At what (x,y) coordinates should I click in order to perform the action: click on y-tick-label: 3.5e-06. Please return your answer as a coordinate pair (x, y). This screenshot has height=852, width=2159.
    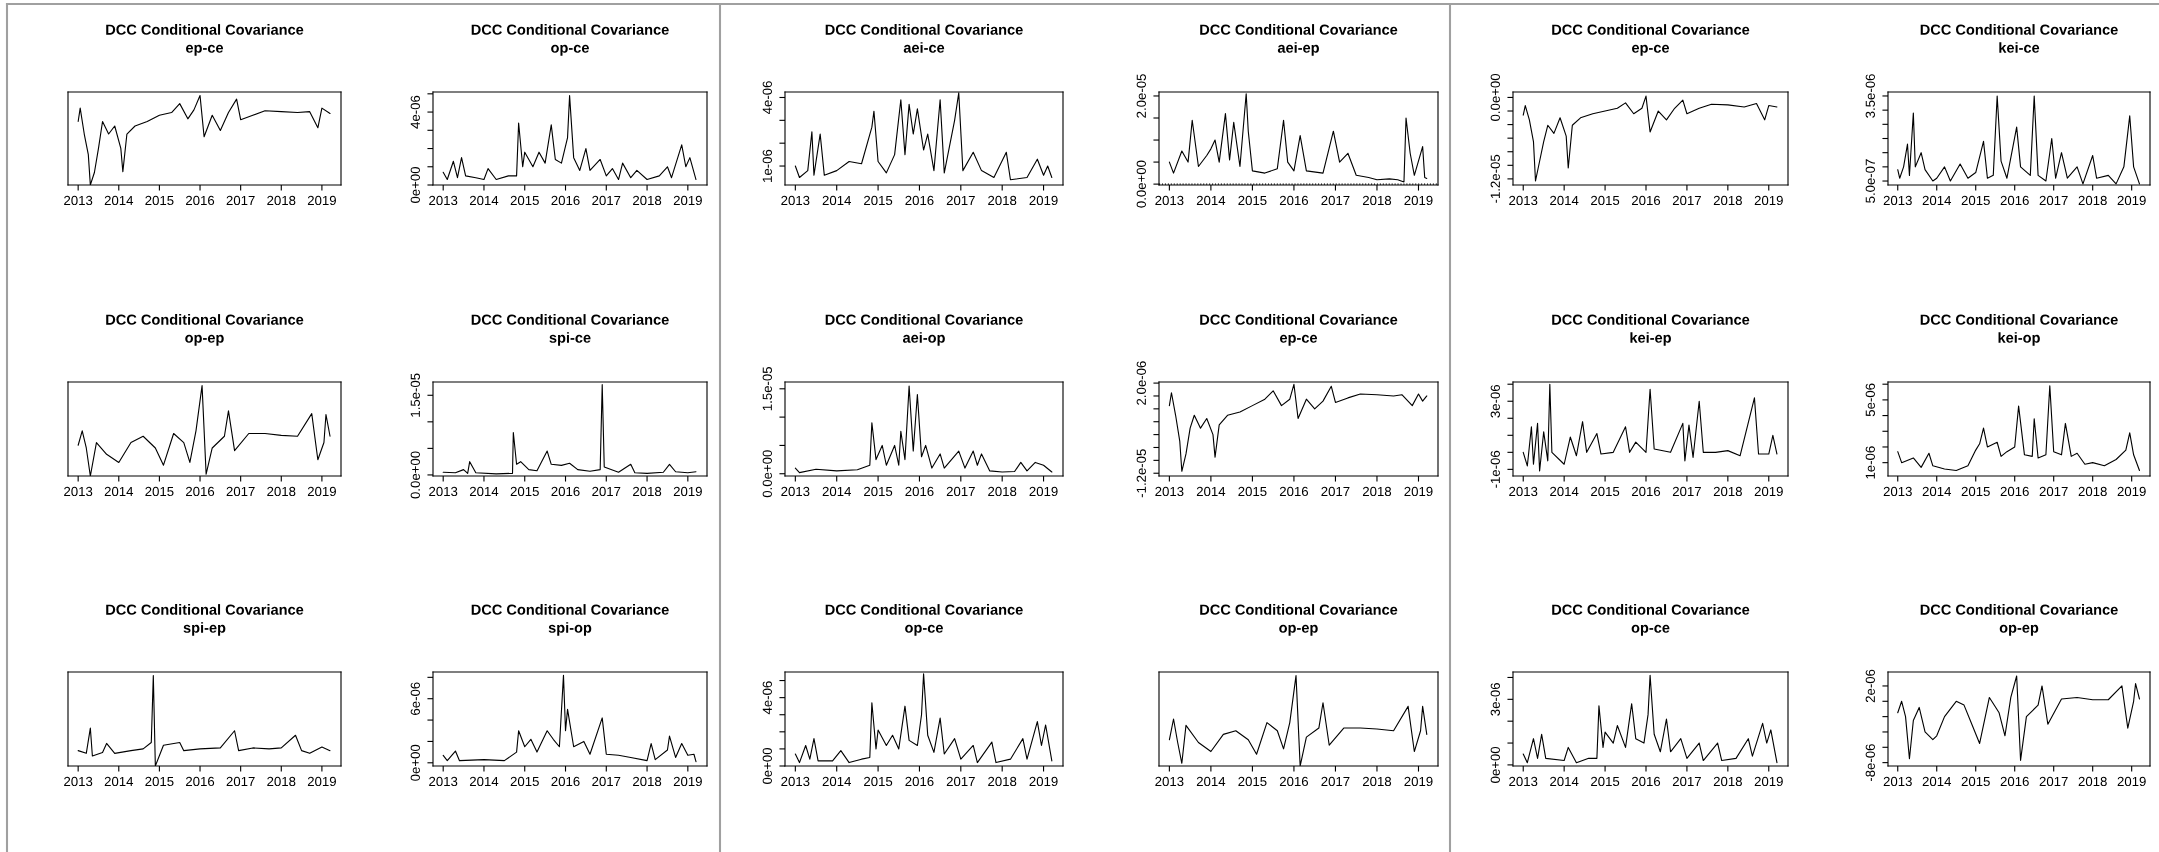
    Looking at the image, I should click on (1870, 96).